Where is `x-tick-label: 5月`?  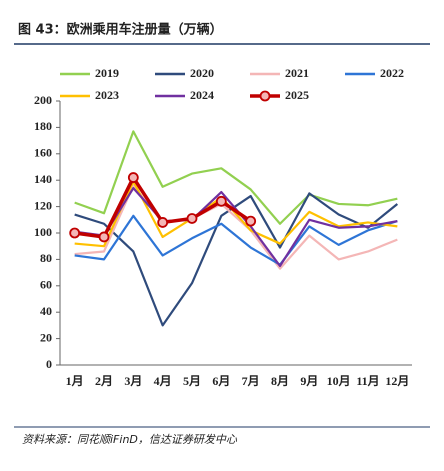
x-tick-label: 5月 is located at coordinates (192, 381).